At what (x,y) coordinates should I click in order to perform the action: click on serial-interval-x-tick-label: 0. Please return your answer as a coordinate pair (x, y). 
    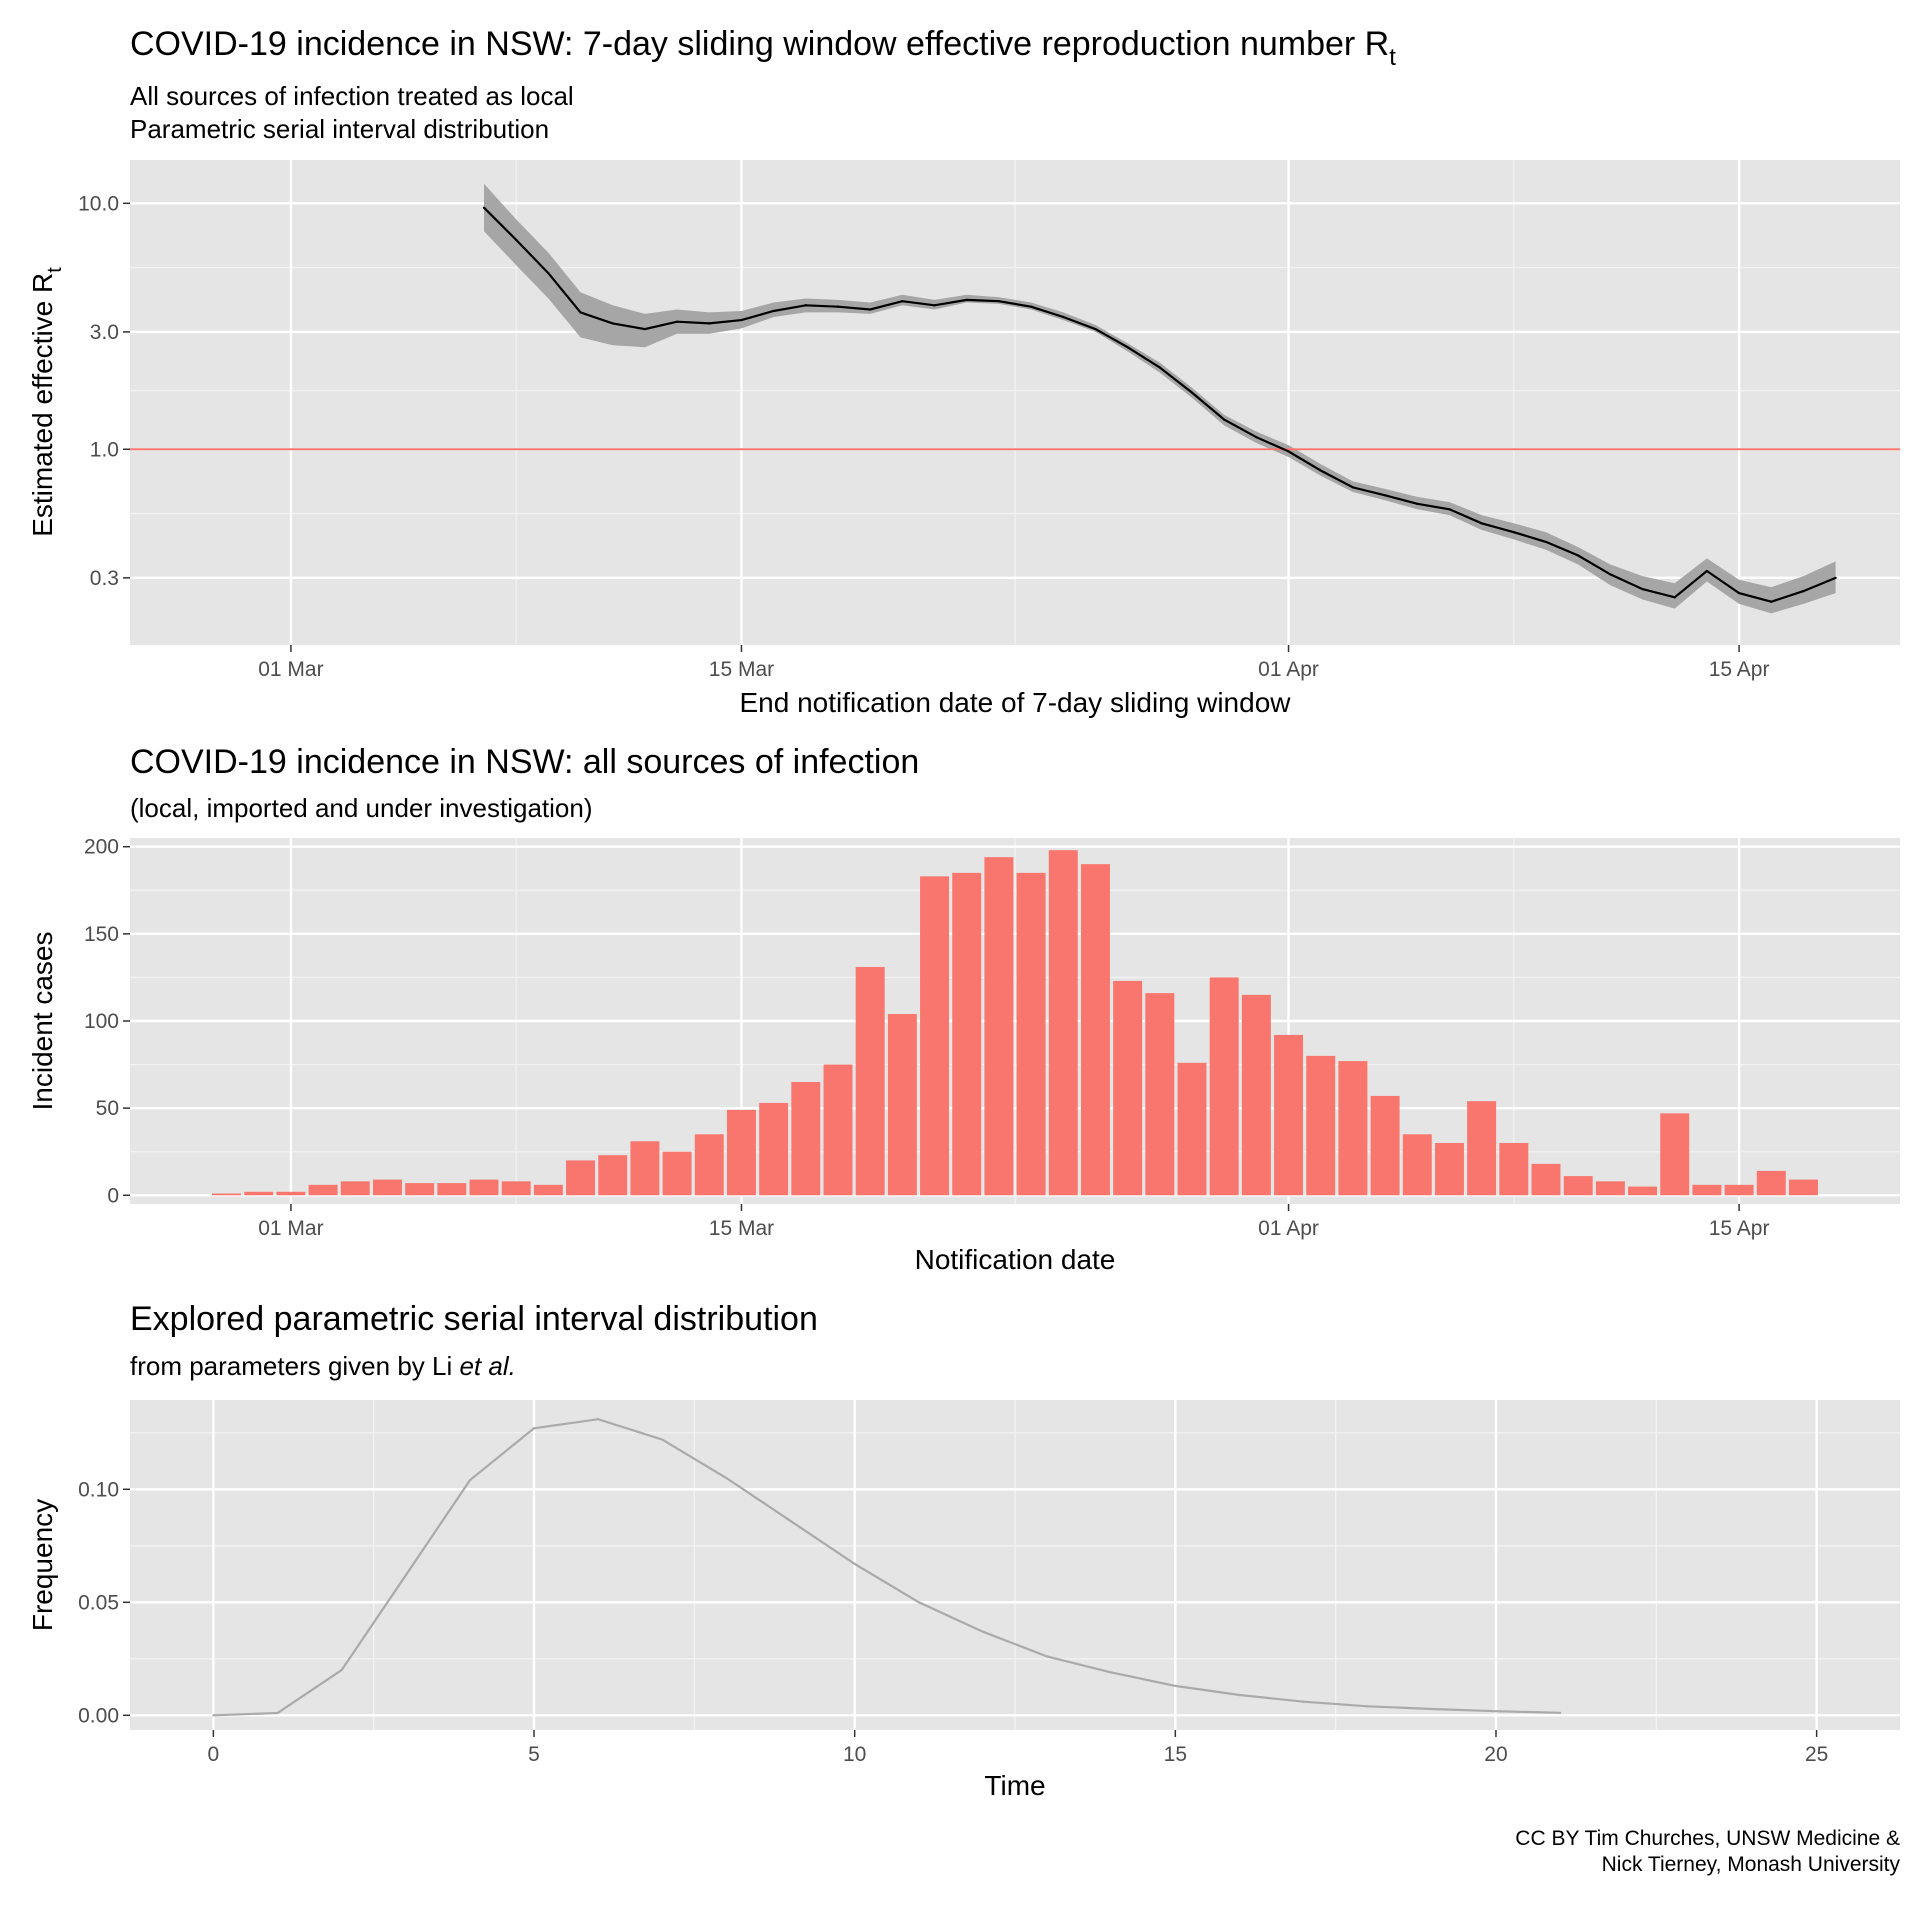
    Looking at the image, I should click on (214, 1754).